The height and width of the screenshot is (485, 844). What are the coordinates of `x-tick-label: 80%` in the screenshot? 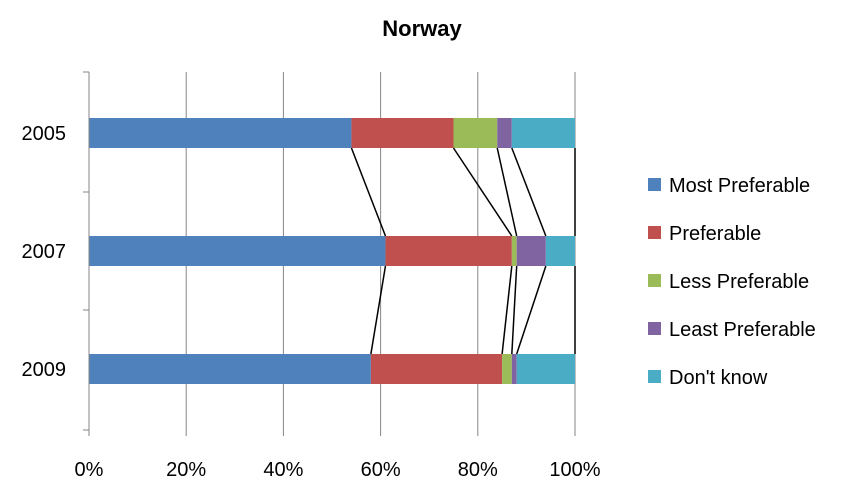 It's located at (478, 470).